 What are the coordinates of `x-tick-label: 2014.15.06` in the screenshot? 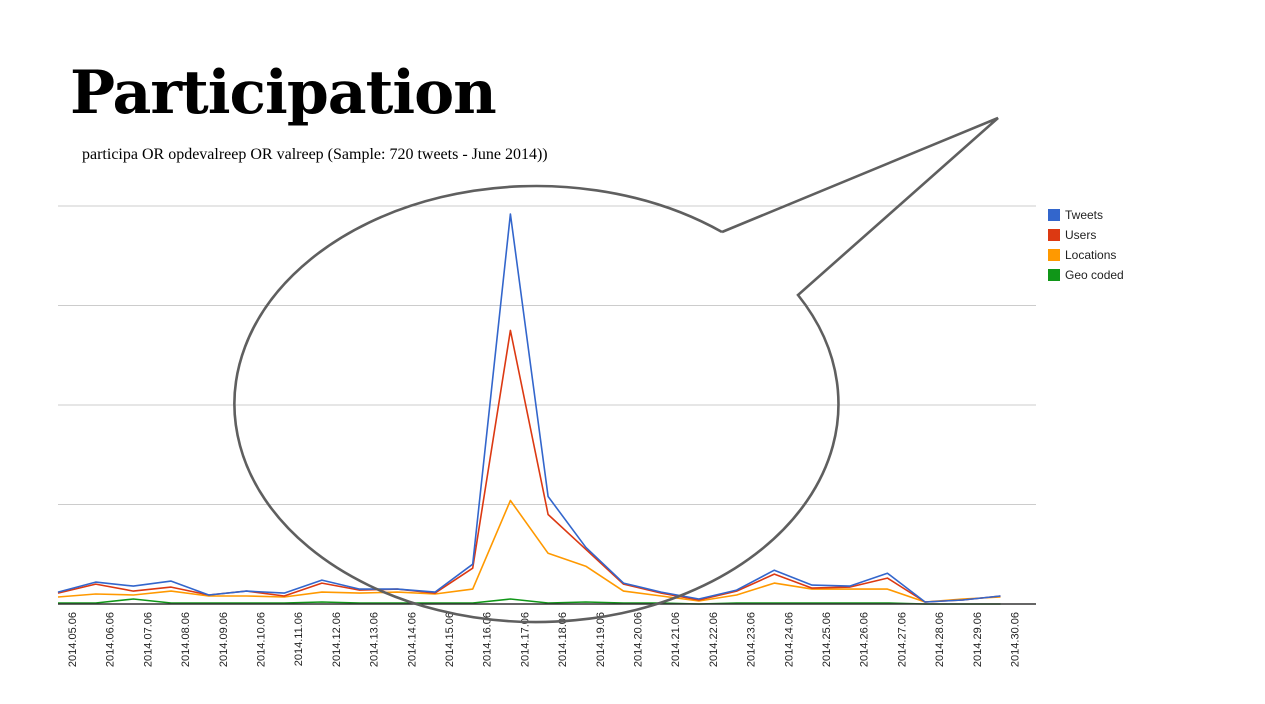 It's located at (450, 639).